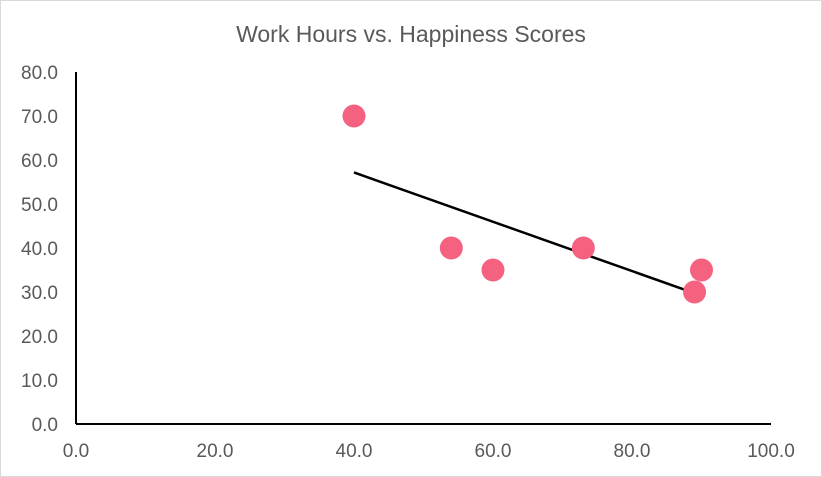 The image size is (822, 477). I want to click on chart-title: Work Hours vs. Happiness Scores, so click(411, 34).